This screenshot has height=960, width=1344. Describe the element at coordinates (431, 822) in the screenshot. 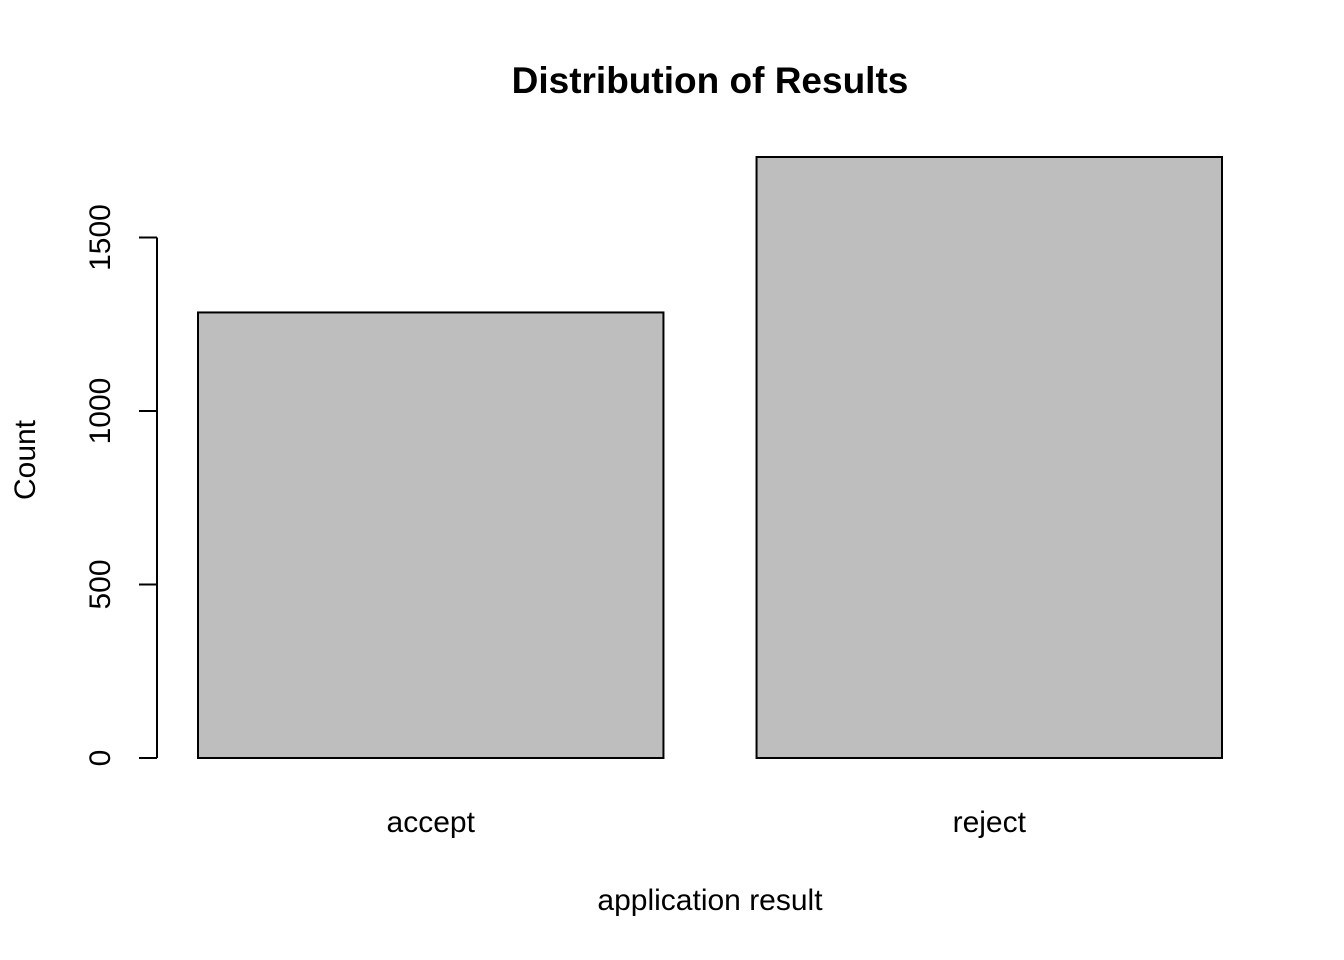

I see `x-tick-label-accept: accept` at that location.